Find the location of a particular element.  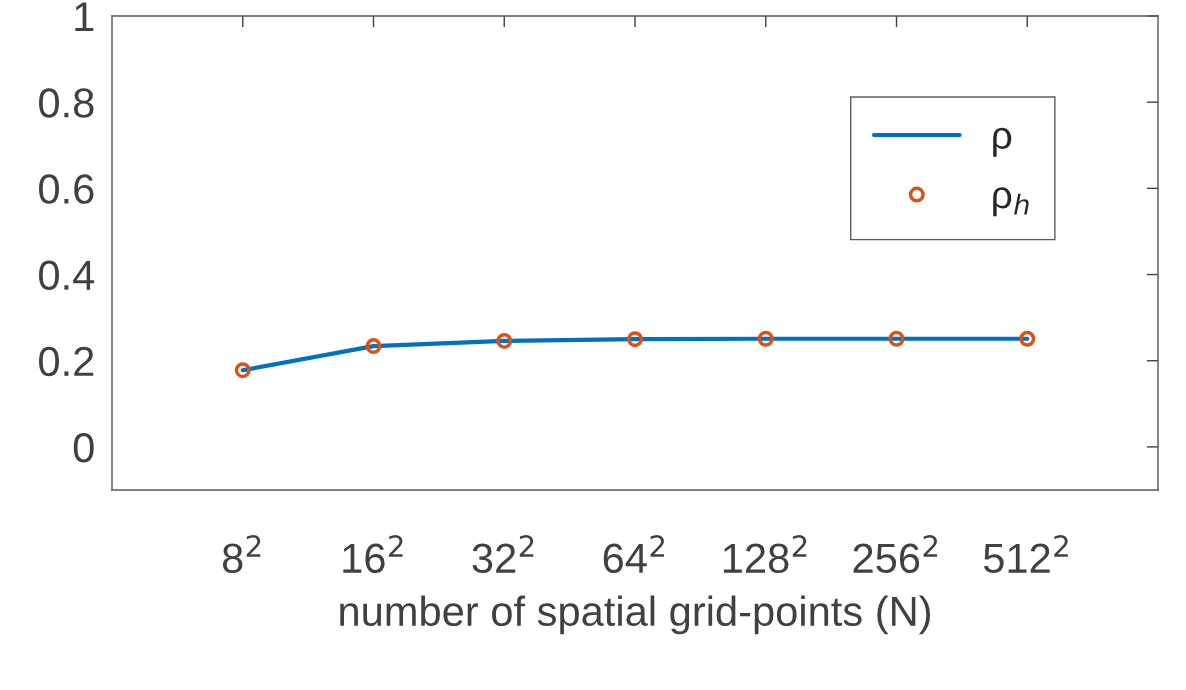

x-tick-label: 16$^{2}$ is located at coordinates (373, 554).